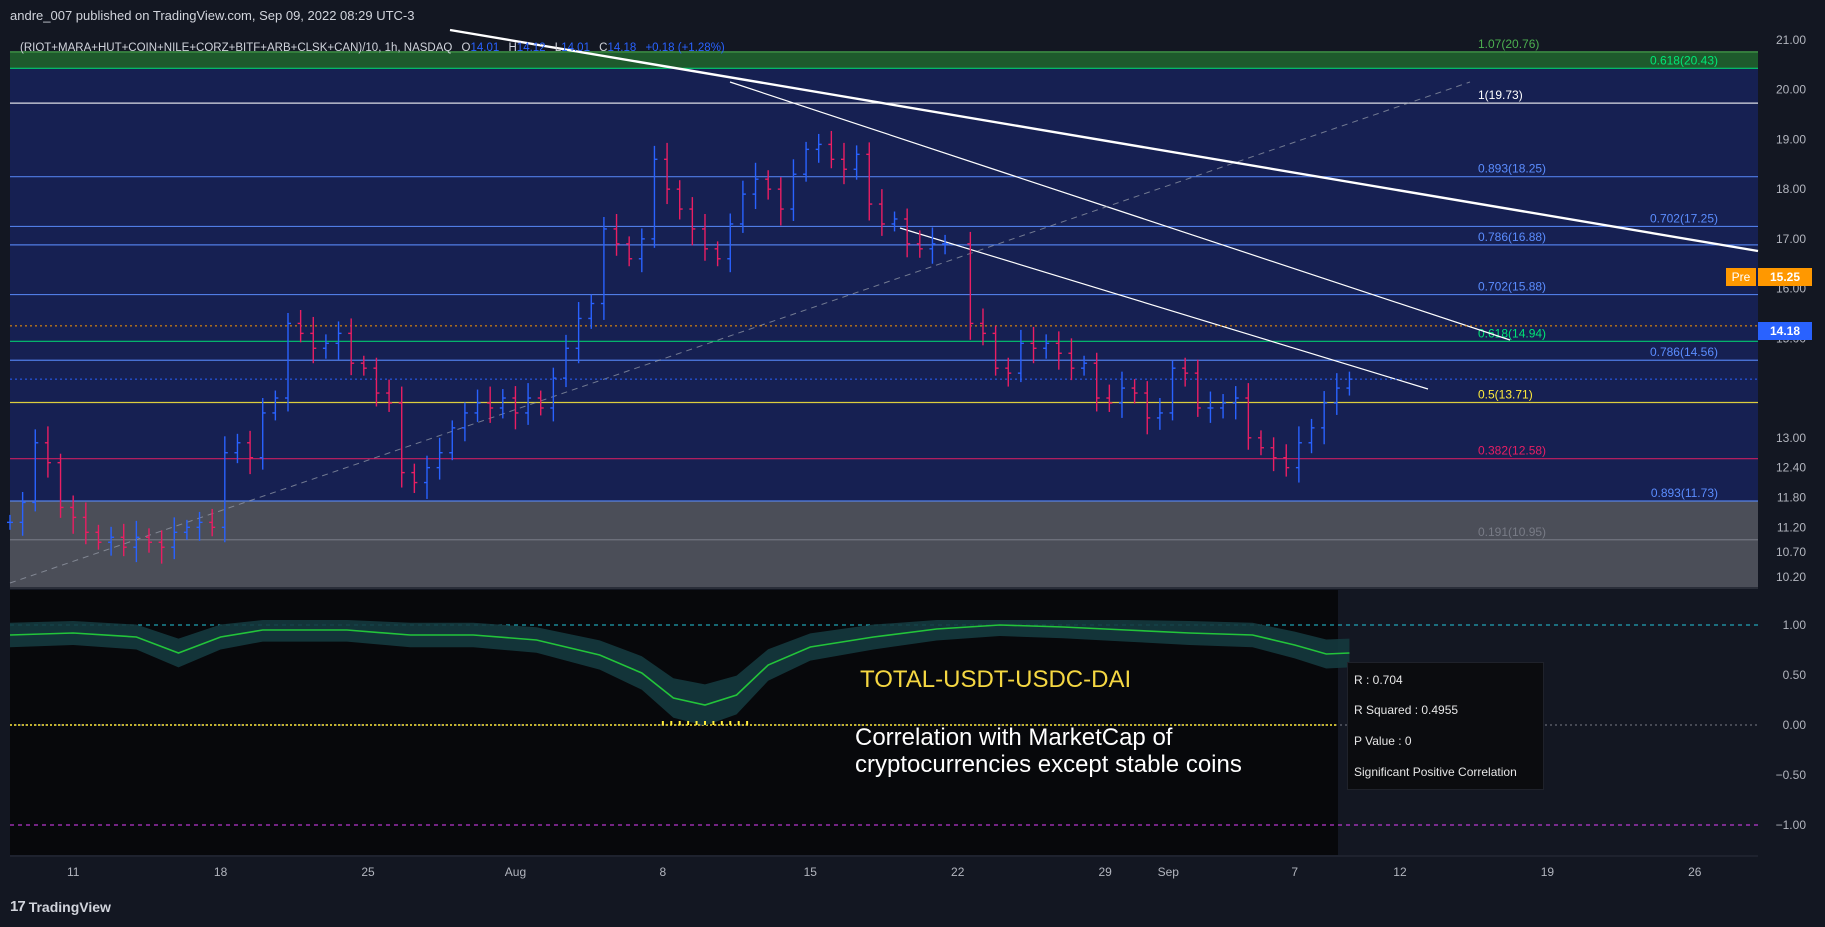 This screenshot has height=927, width=1825. I want to click on stat-r-squared: R Squared : 0.4955, so click(1406, 710).